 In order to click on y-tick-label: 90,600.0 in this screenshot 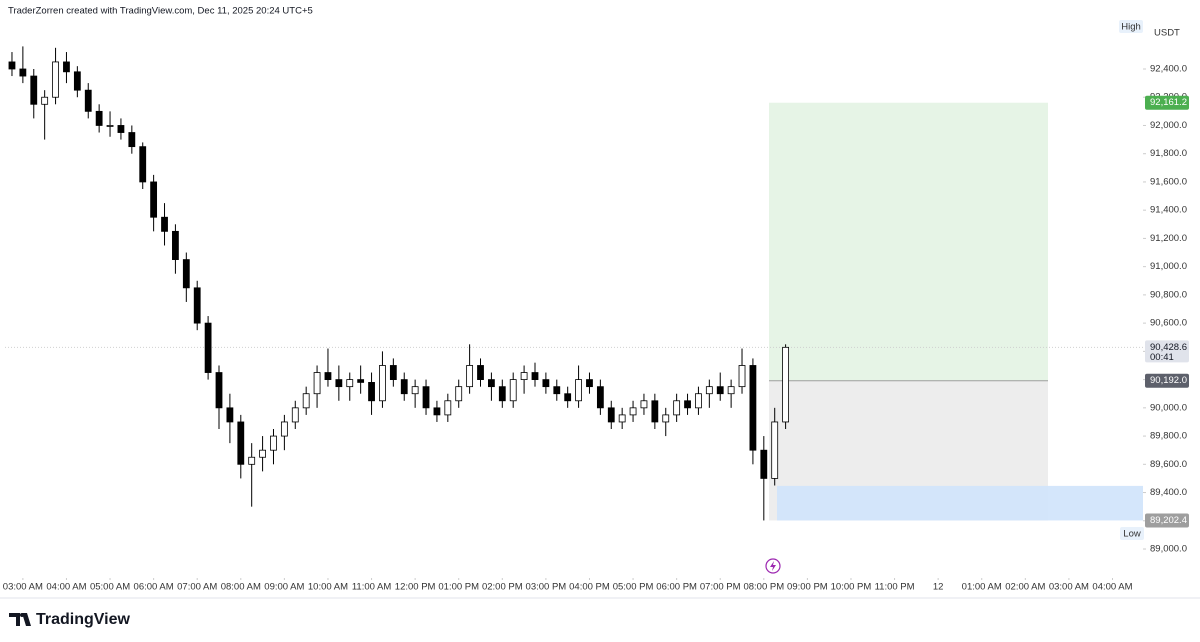, I will do `click(1168, 323)`.